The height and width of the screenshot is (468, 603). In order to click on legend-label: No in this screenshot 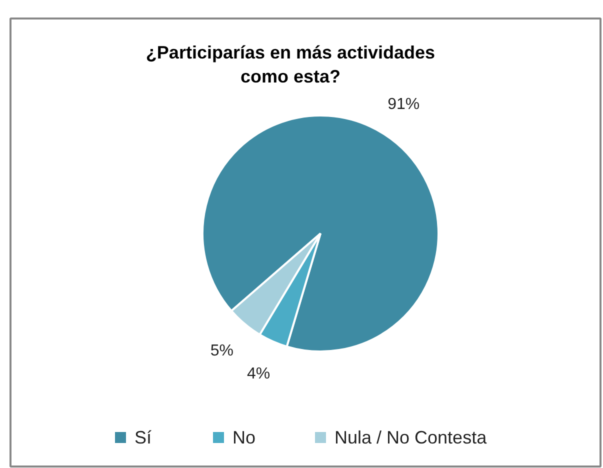, I will do `click(244, 438)`.